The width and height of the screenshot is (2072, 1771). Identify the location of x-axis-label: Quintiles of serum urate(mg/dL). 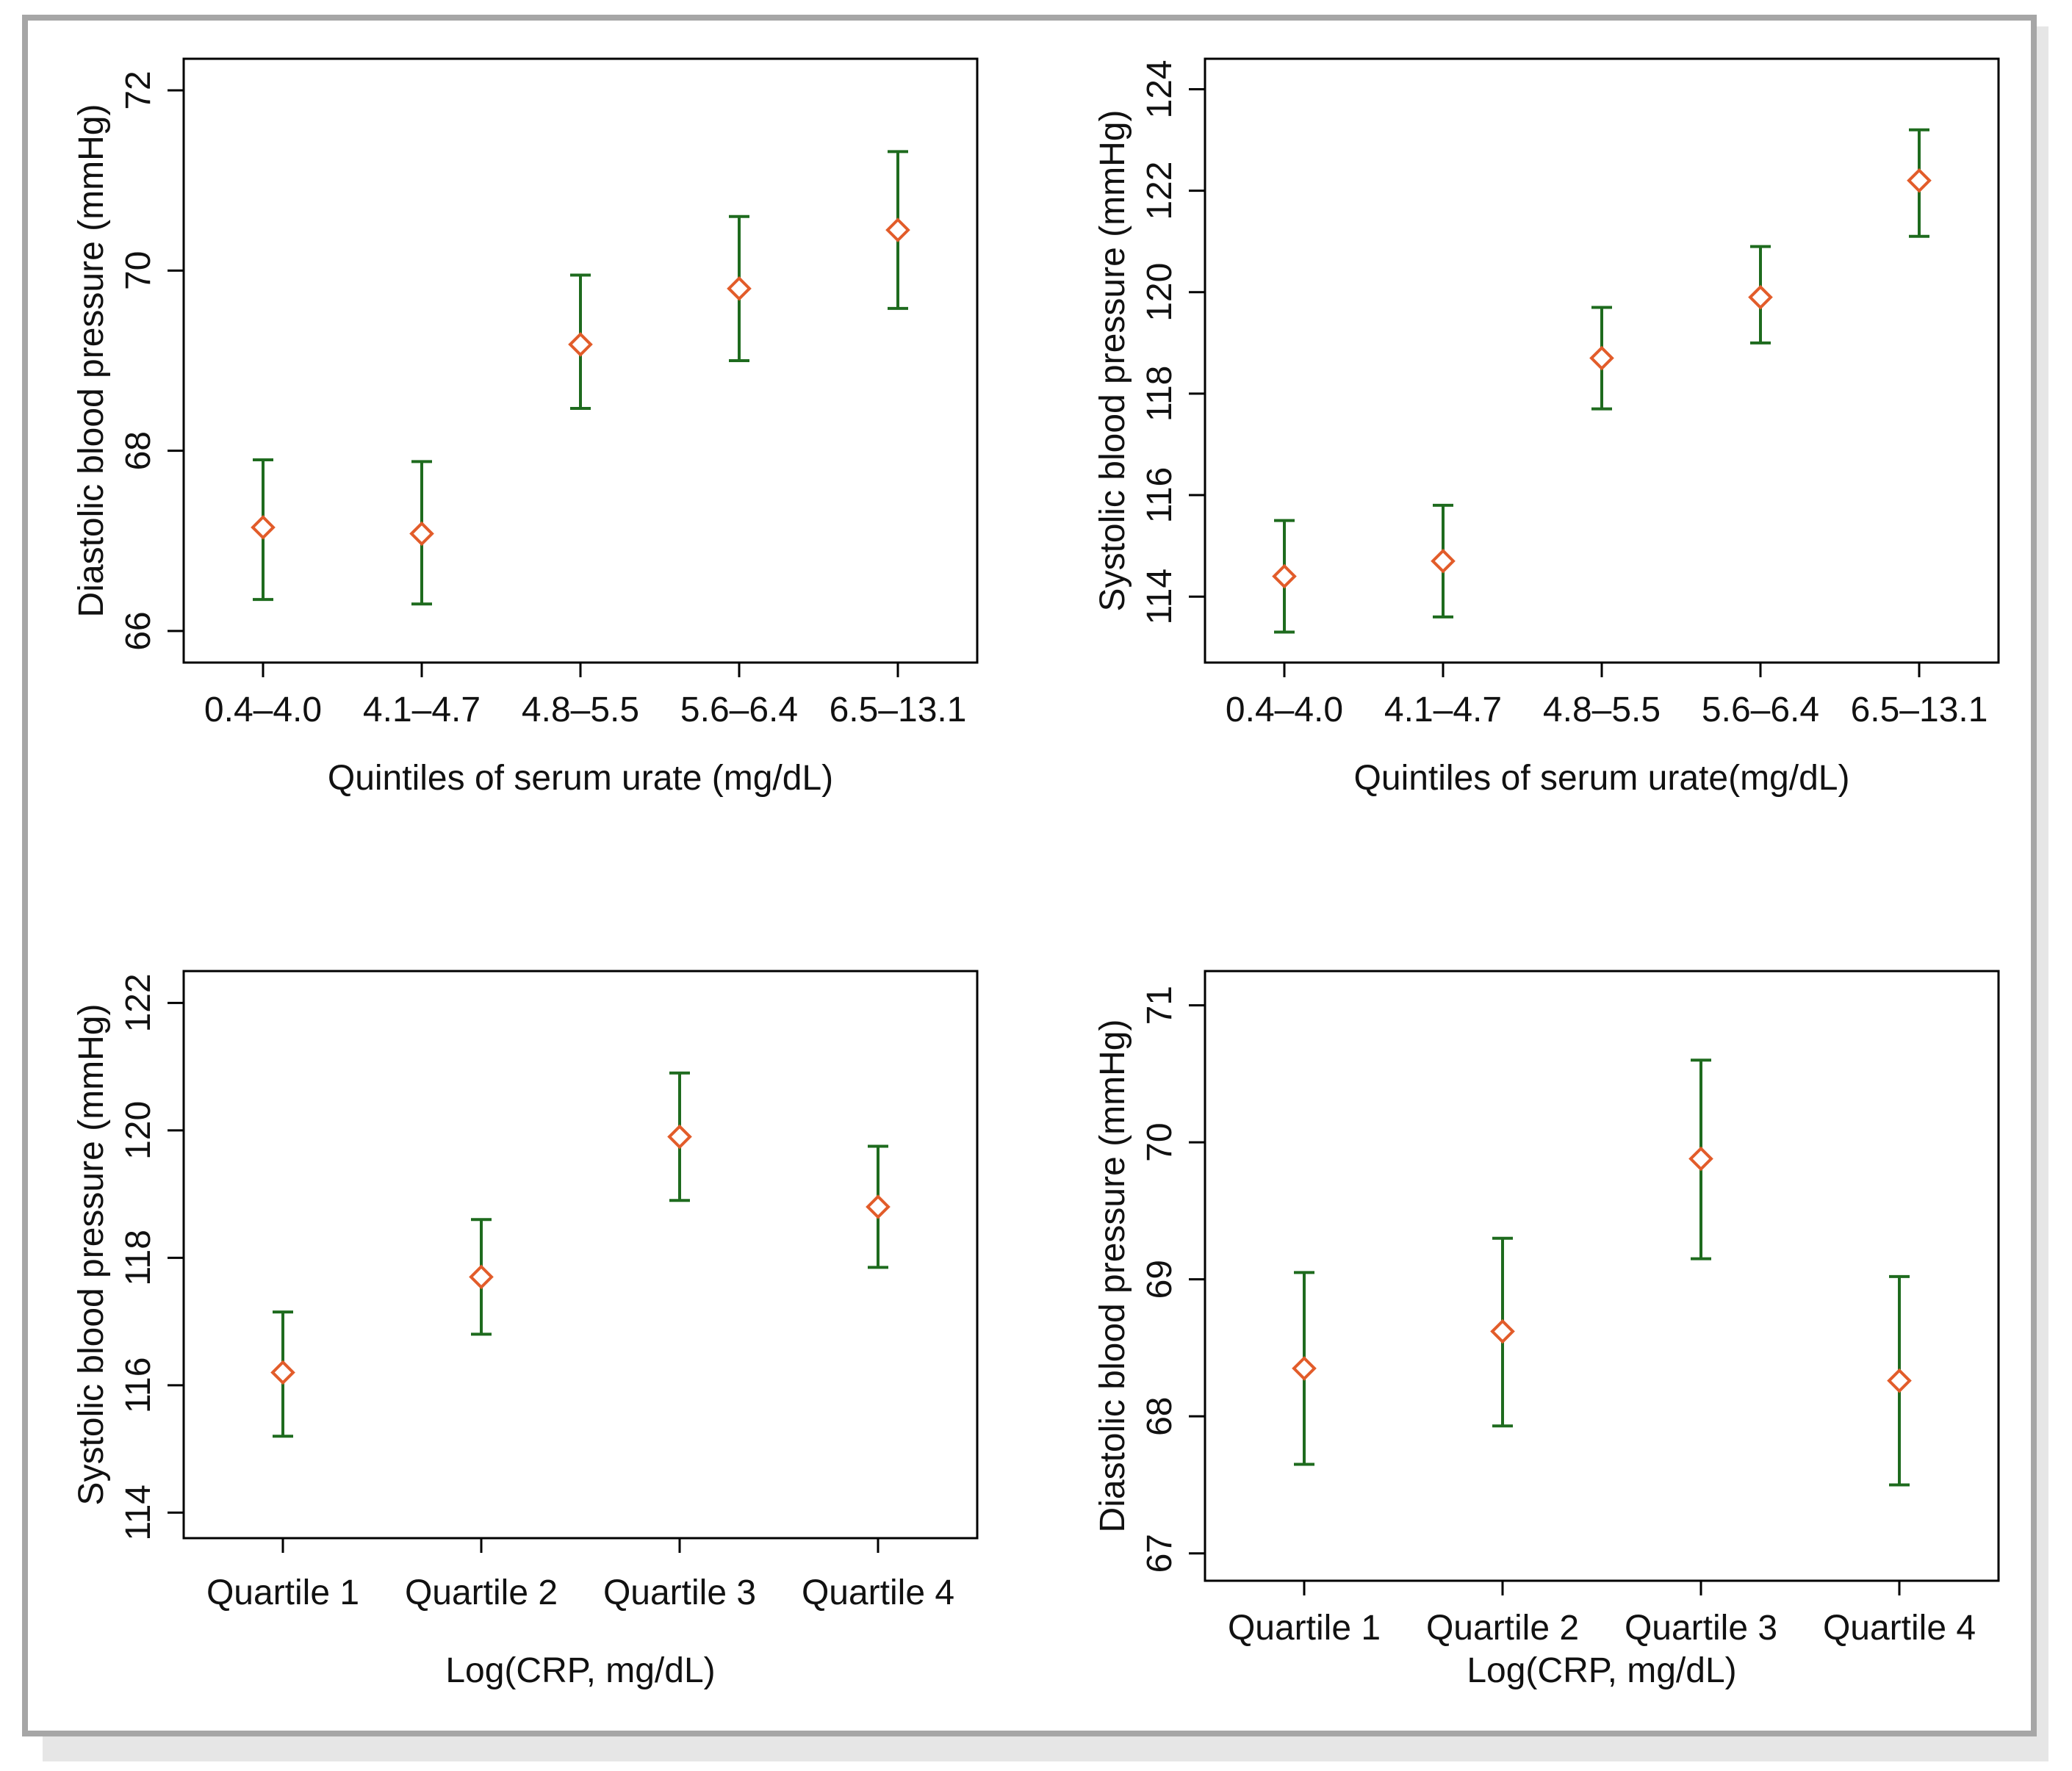
(1602, 778).